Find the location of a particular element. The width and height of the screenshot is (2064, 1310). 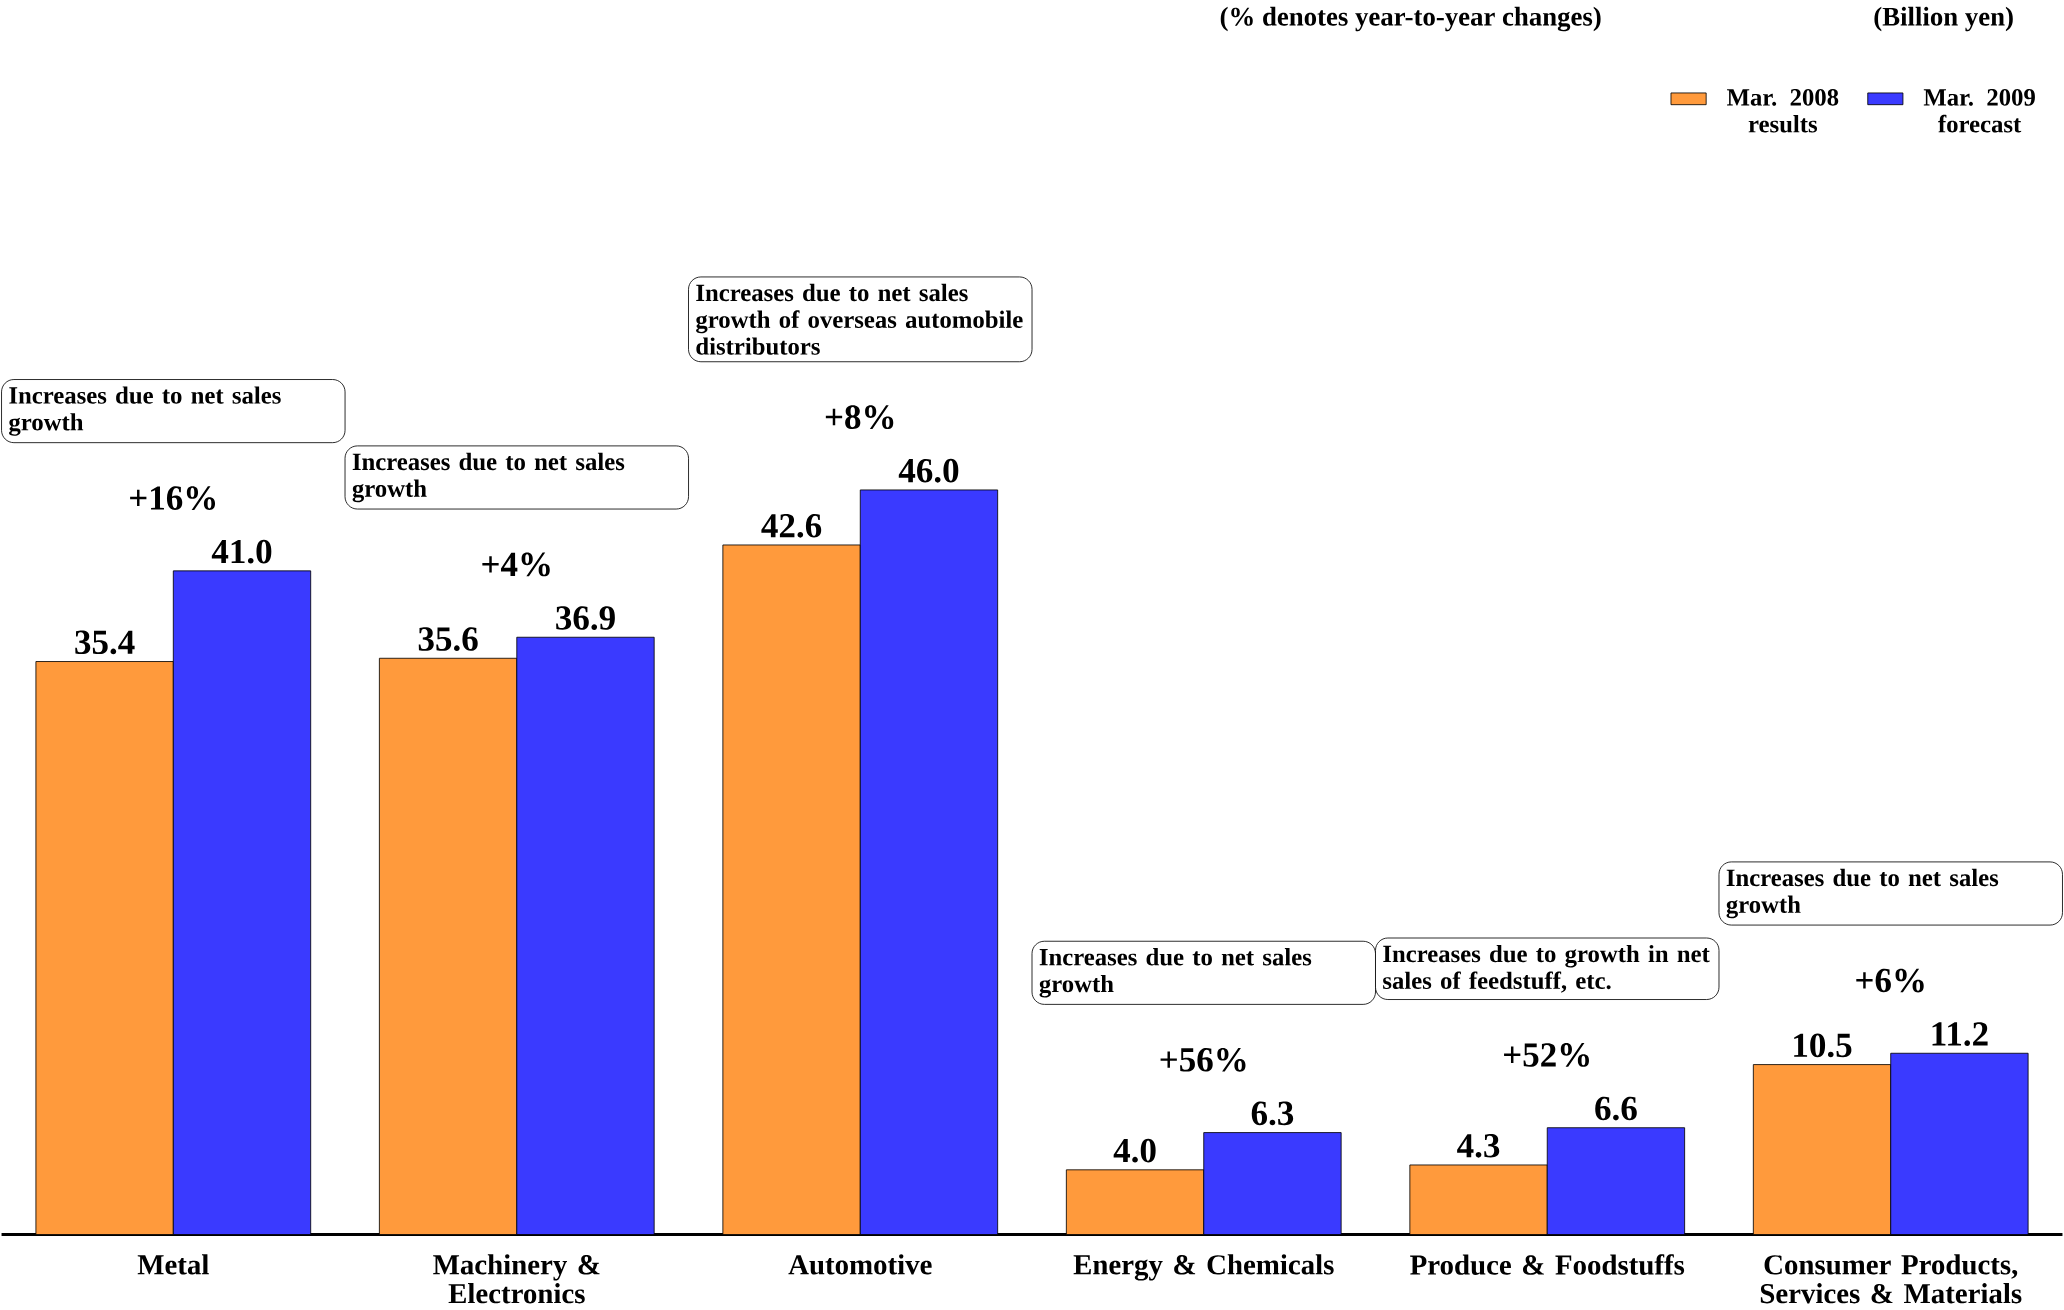

x-tick-label: Machinery & Electronics is located at coordinates (516, 1279).